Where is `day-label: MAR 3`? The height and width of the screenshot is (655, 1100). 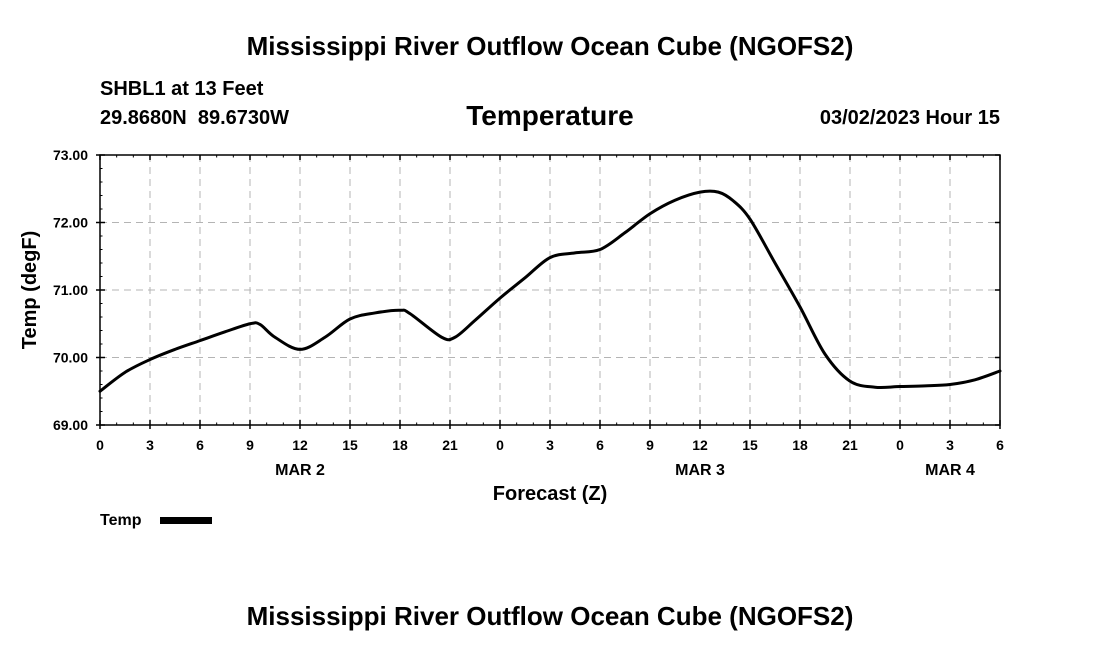
day-label: MAR 3 is located at coordinates (700, 470).